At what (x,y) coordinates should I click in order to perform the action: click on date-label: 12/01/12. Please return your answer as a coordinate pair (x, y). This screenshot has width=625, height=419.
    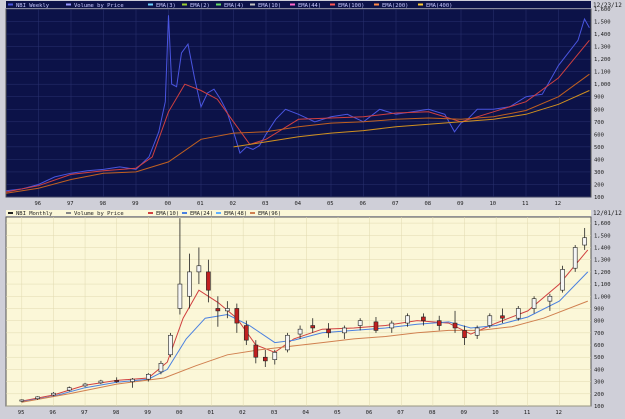
    Looking at the image, I should click on (607, 213).